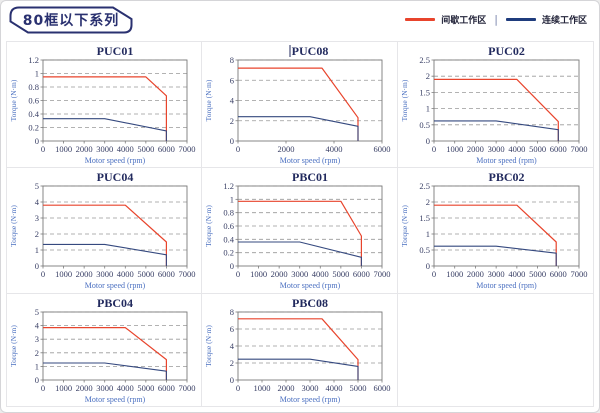 Image resolution: width=600 pixels, height=413 pixels. Describe the element at coordinates (33, 87) in the screenshot. I see `y-tick-label: 0.8` at that location.